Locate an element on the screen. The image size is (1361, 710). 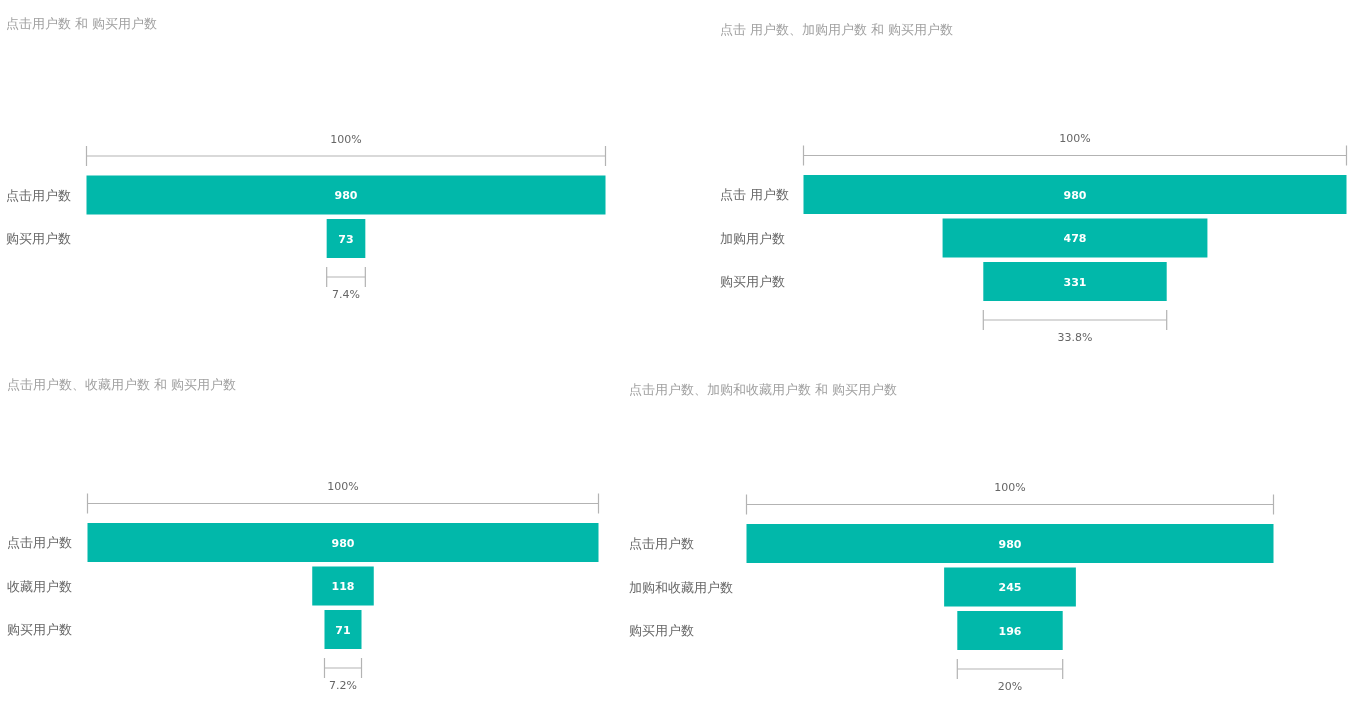
text: 7.2% is located at coordinates (343, 685).